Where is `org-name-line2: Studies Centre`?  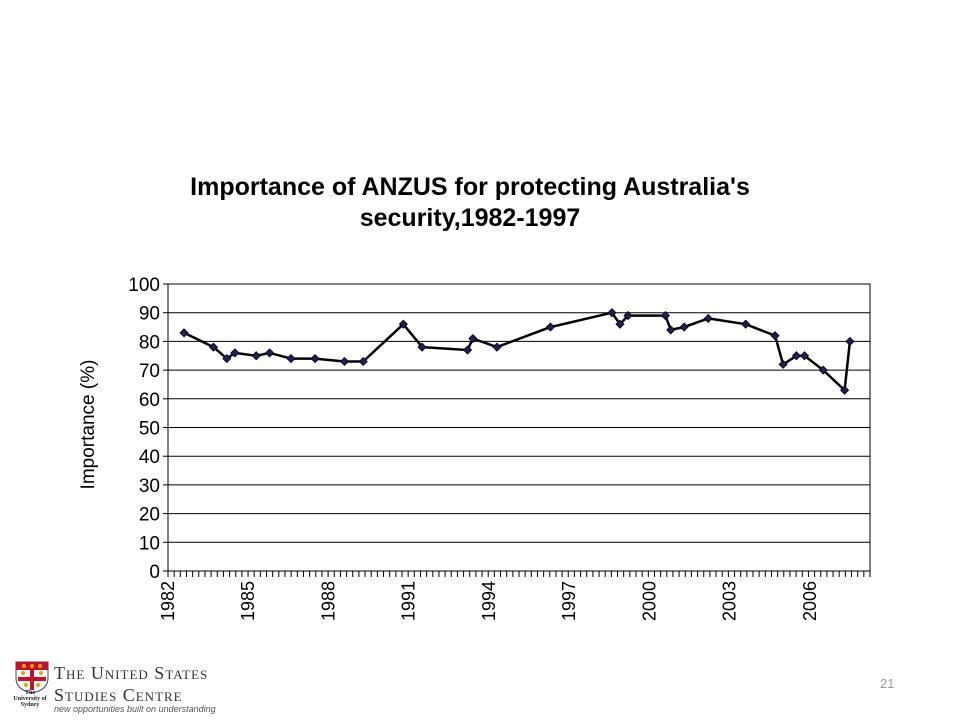 org-name-line2: Studies Centre is located at coordinates (118, 695).